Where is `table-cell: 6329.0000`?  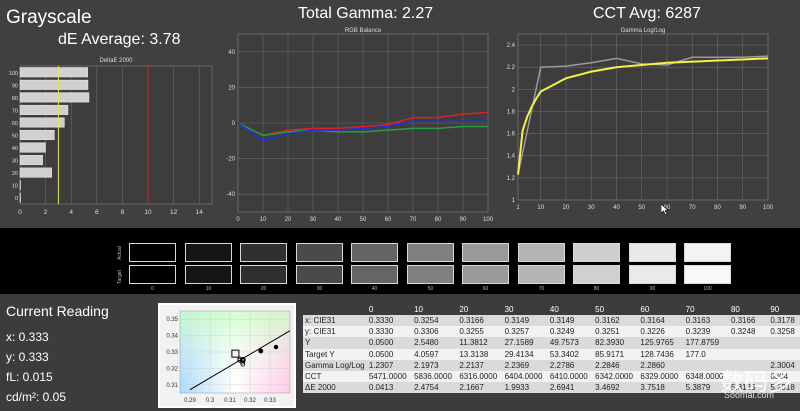
table-cell: 6329.0000 is located at coordinates (661, 376).